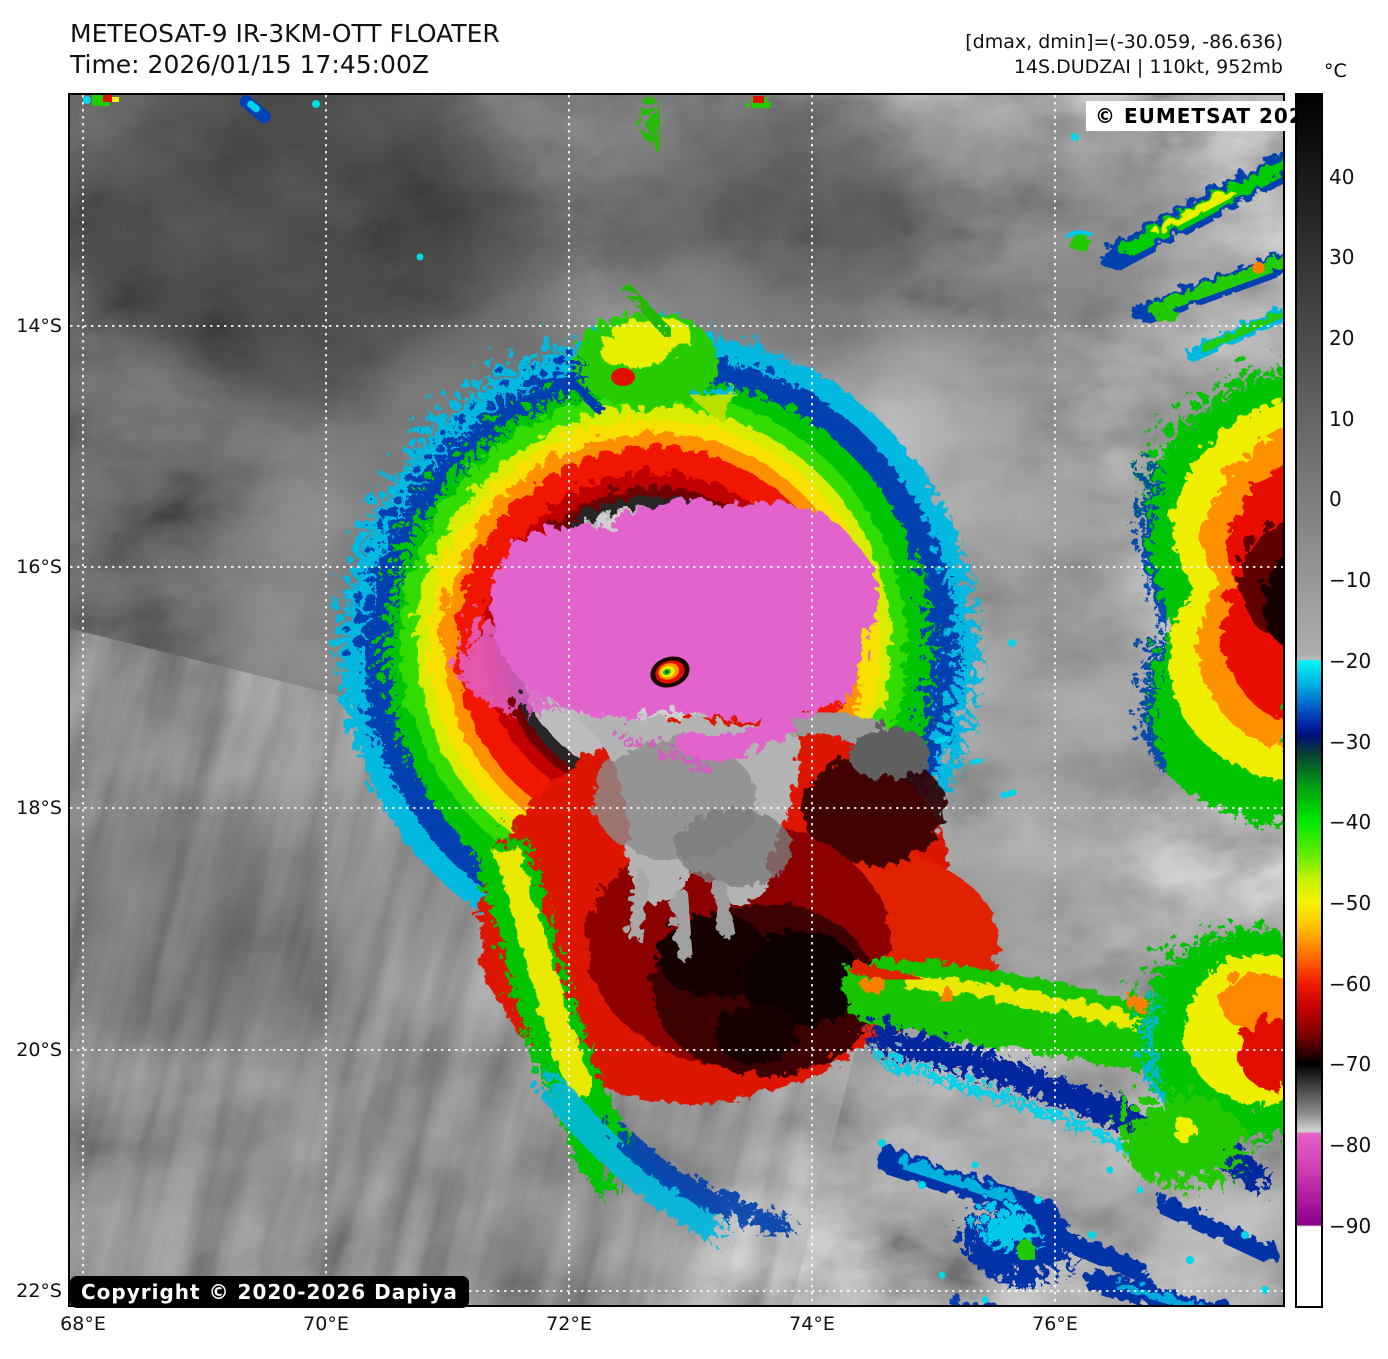 This screenshot has height=1359, width=1388. I want to click on x-axis-label-74e: 74°E, so click(812, 1324).